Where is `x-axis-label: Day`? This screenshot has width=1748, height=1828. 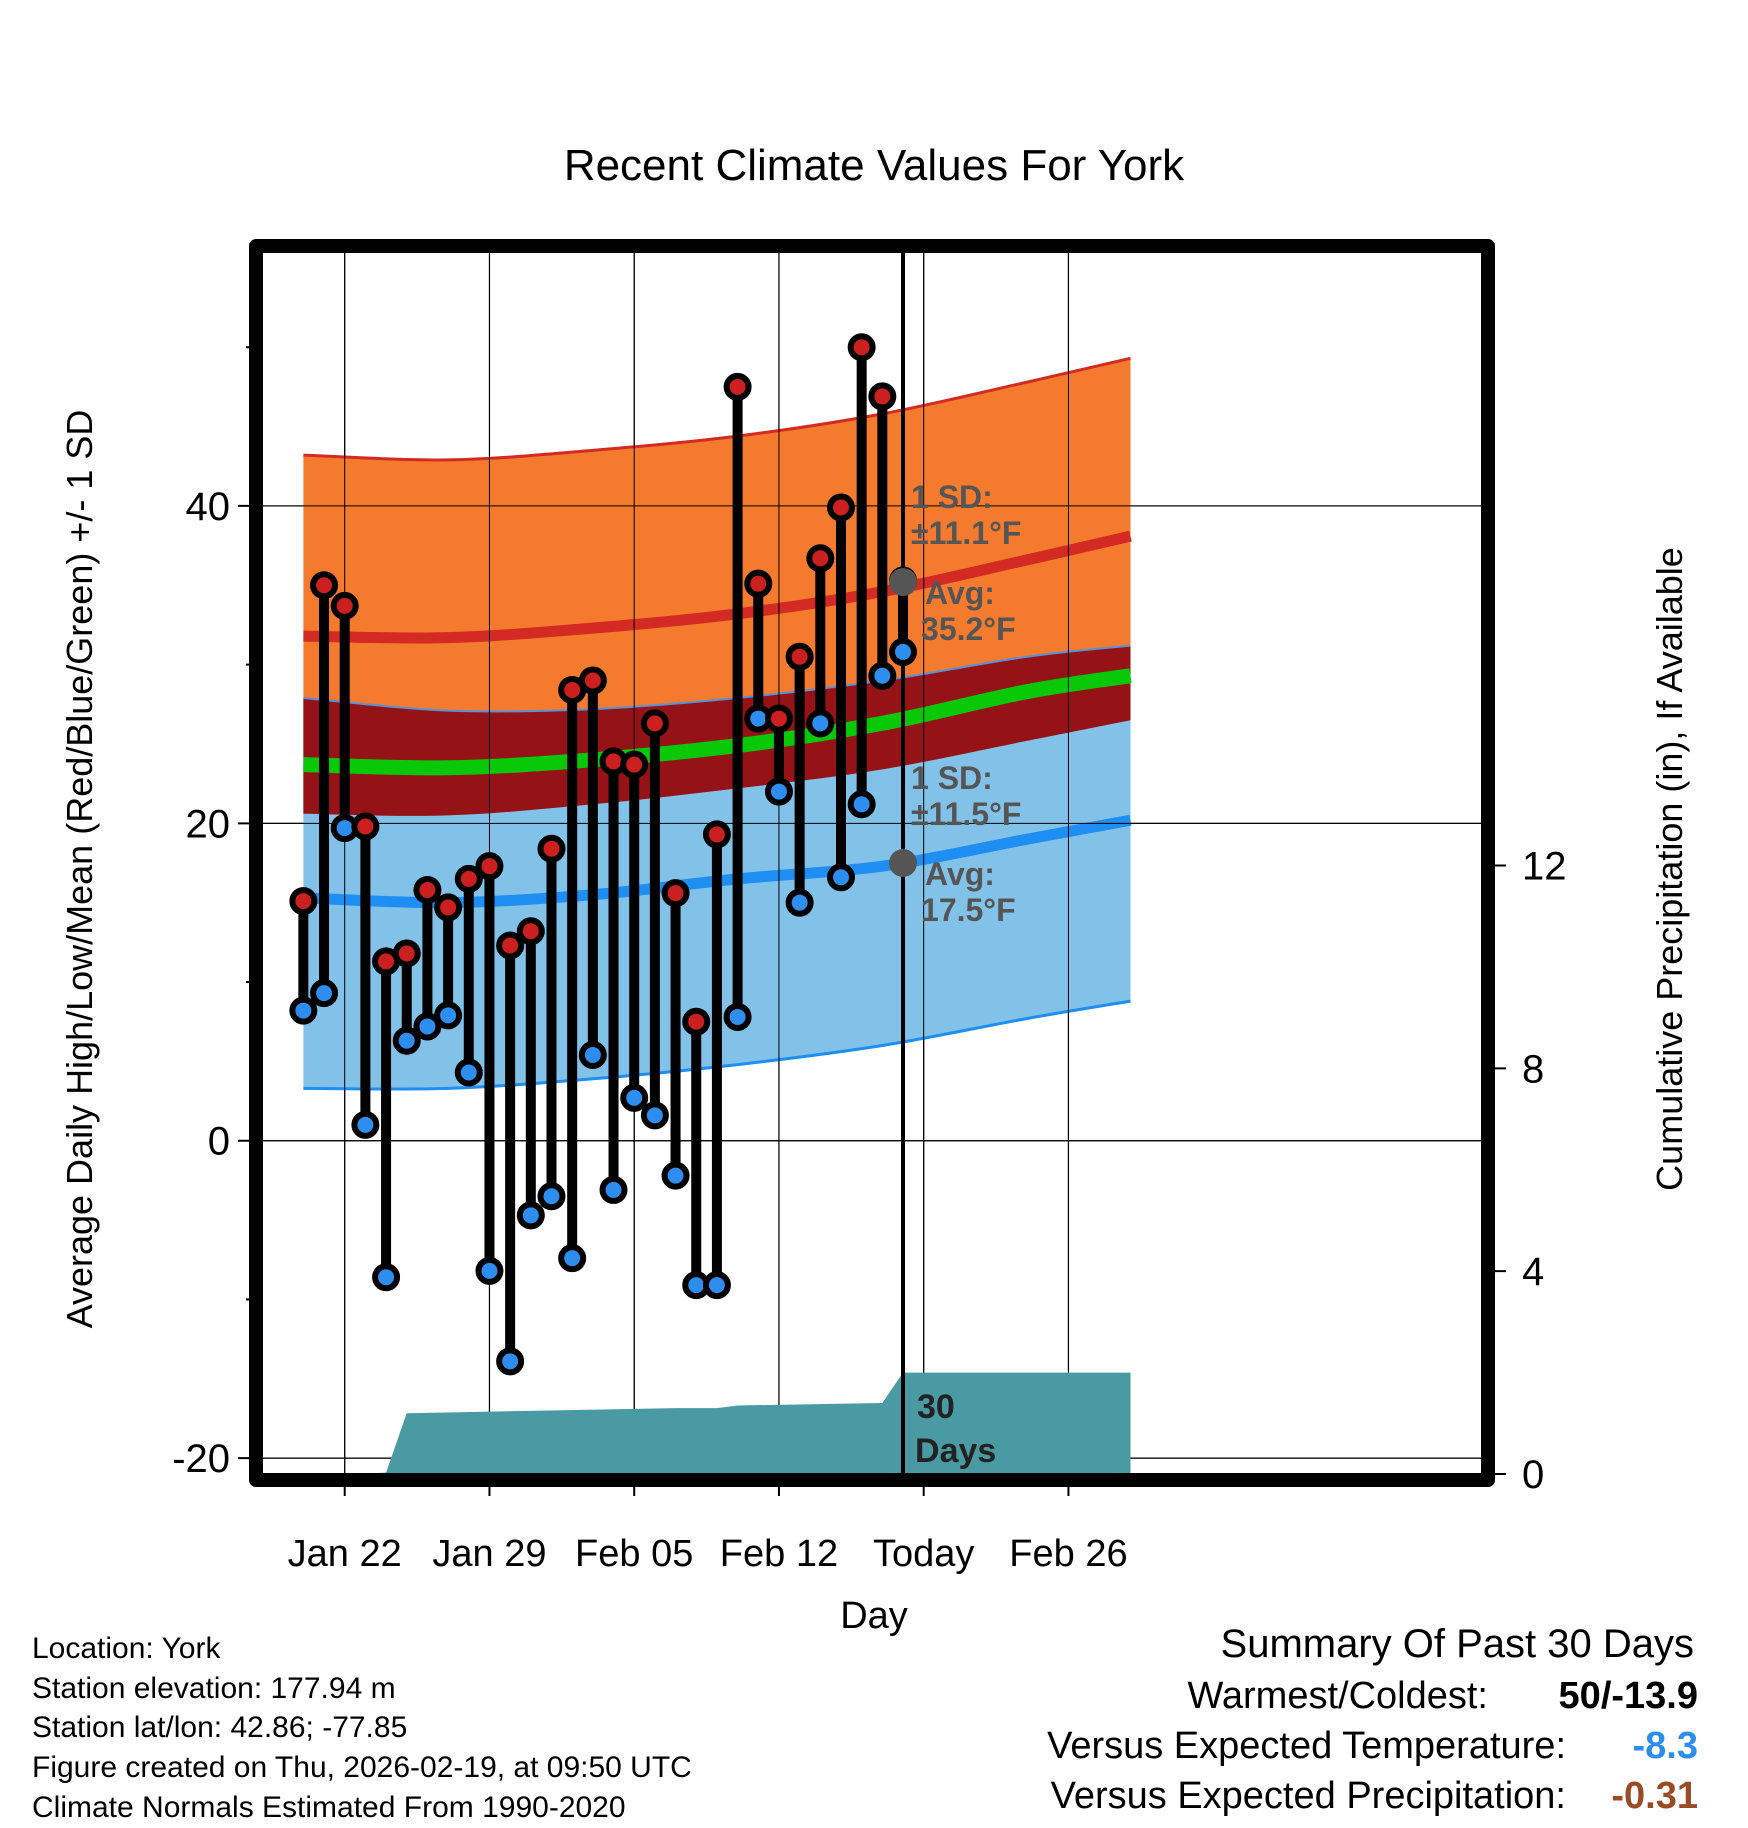
x-axis-label: Day is located at coordinates (874, 1616).